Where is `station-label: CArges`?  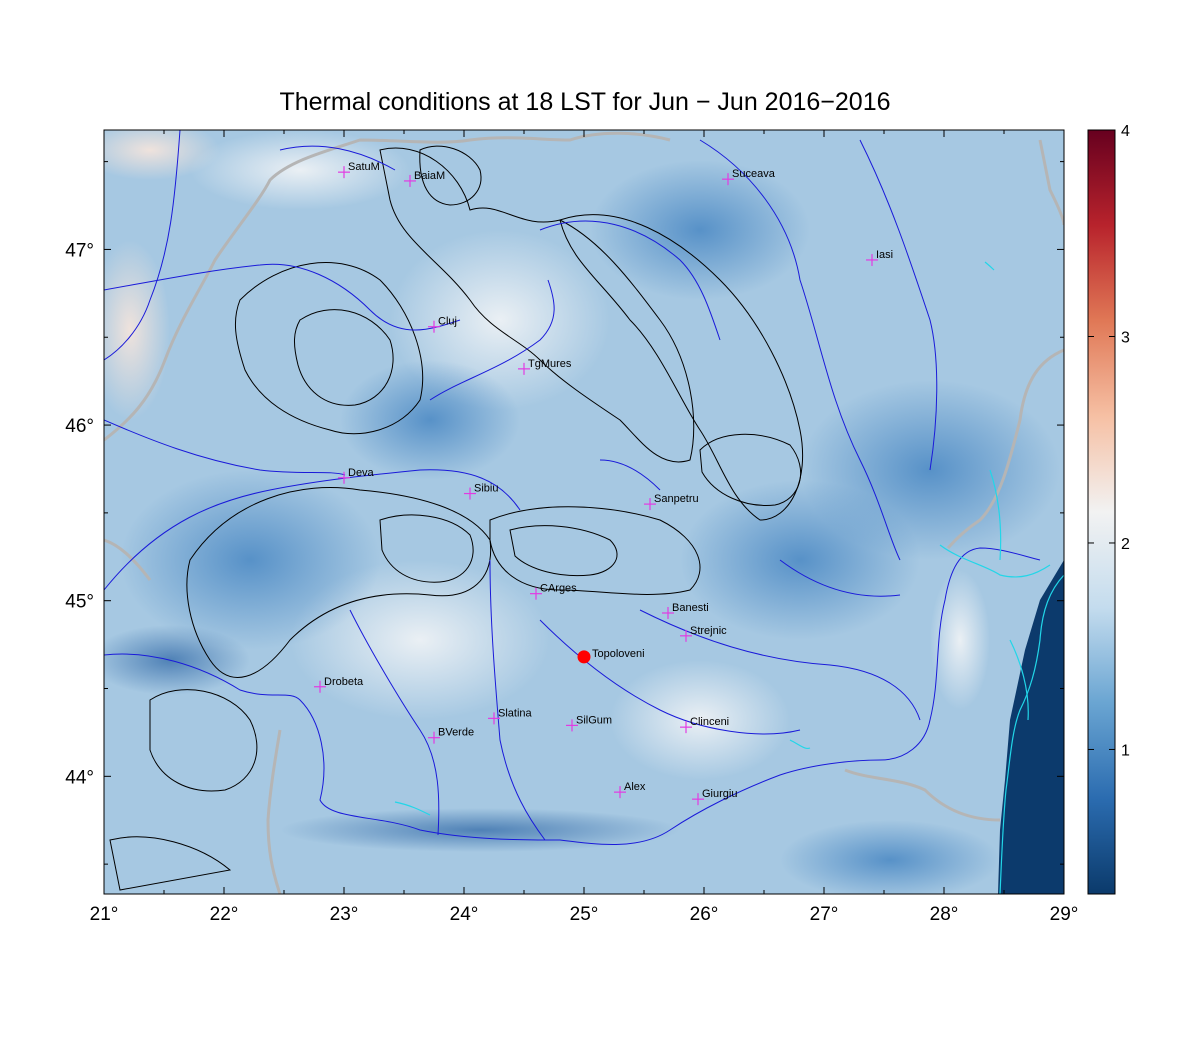 station-label: CArges is located at coordinates (558, 589).